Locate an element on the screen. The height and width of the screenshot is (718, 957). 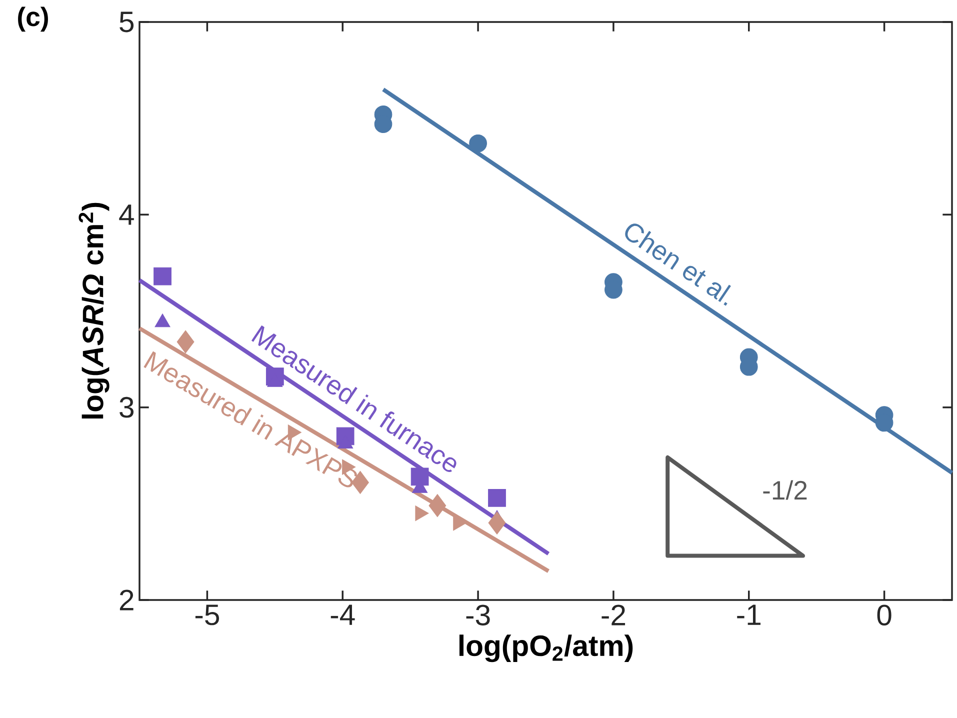
x-axis-title: log(pO$_{2}$/atm) is located at coordinates (546, 648).